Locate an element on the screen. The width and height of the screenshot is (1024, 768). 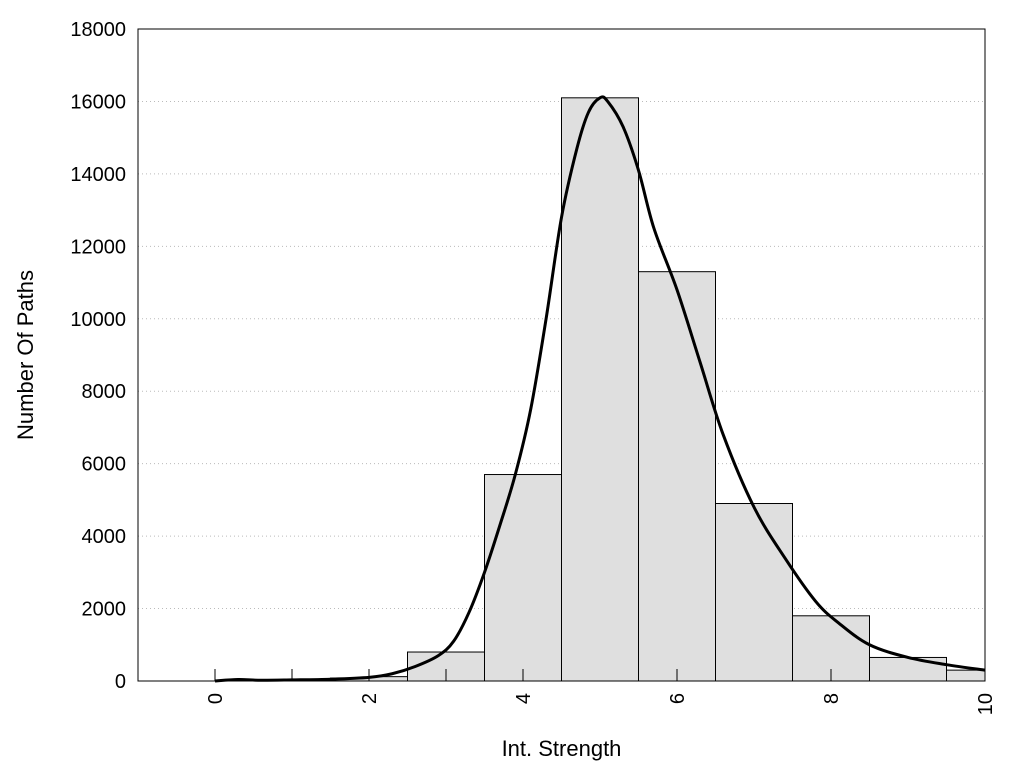
x-tick-label: 4 is located at coordinates (524, 698).